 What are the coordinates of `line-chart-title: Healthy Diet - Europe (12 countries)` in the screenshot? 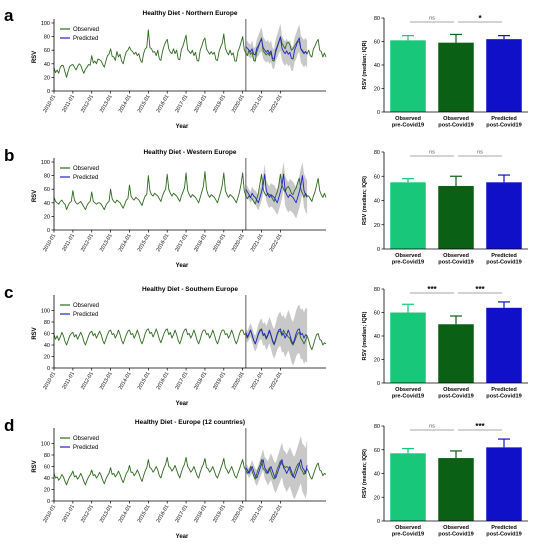 It's located at (190, 422).